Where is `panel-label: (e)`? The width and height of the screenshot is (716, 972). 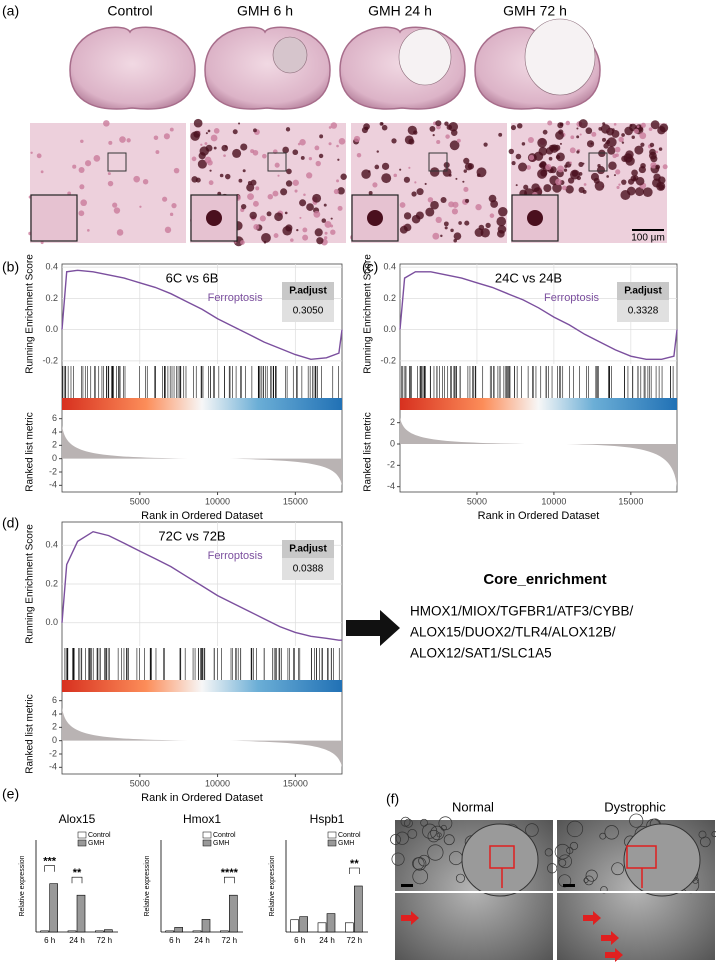 panel-label: (e) is located at coordinates (10, 794).